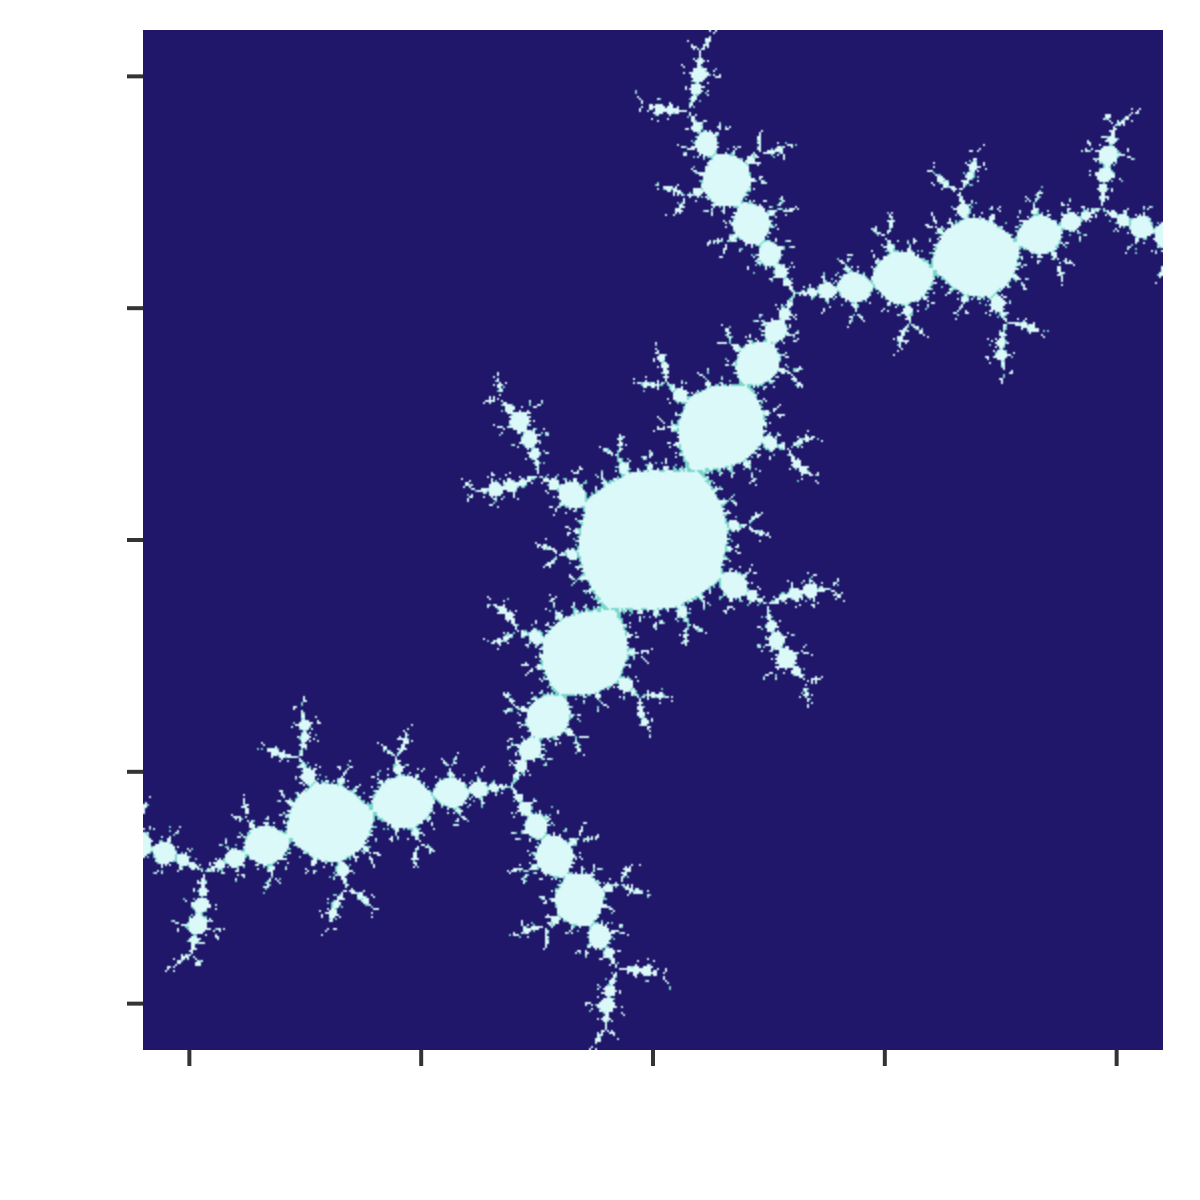 The height and width of the screenshot is (1200, 1200). What do you see at coordinates (652, 1058) in the screenshot?
I see `x-axis` at bounding box center [652, 1058].